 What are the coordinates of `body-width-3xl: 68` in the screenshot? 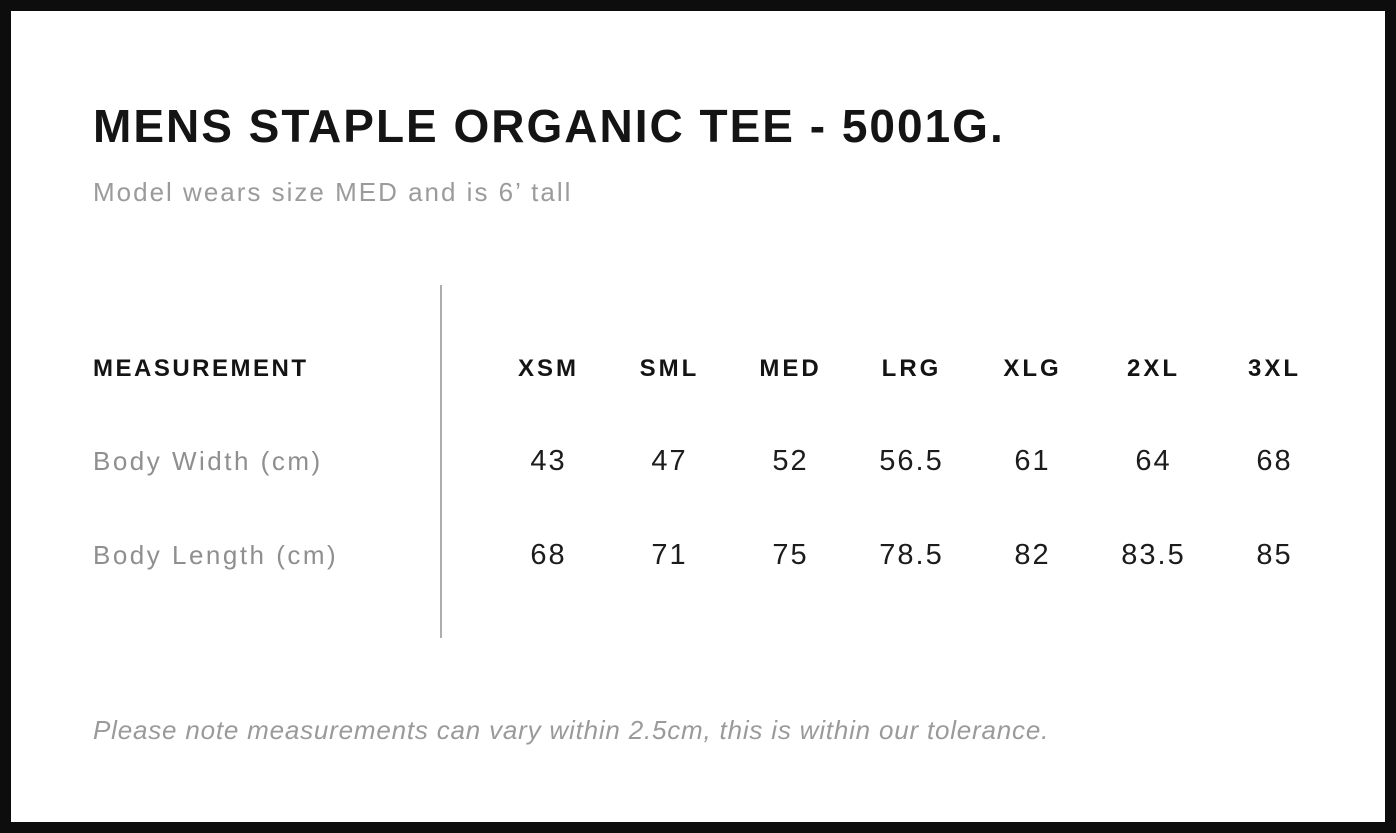 It's located at (1274, 460).